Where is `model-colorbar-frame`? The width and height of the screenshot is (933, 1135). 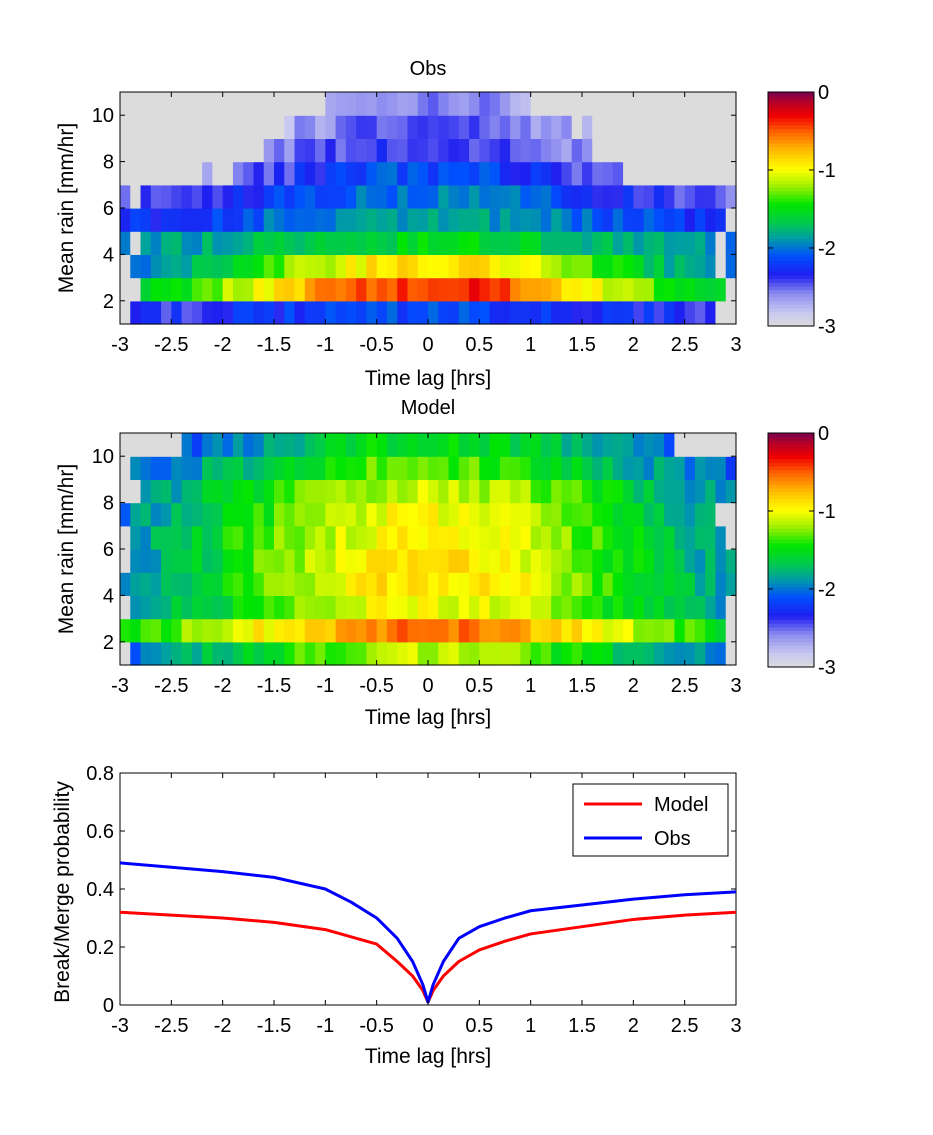
model-colorbar-frame is located at coordinates (791, 550).